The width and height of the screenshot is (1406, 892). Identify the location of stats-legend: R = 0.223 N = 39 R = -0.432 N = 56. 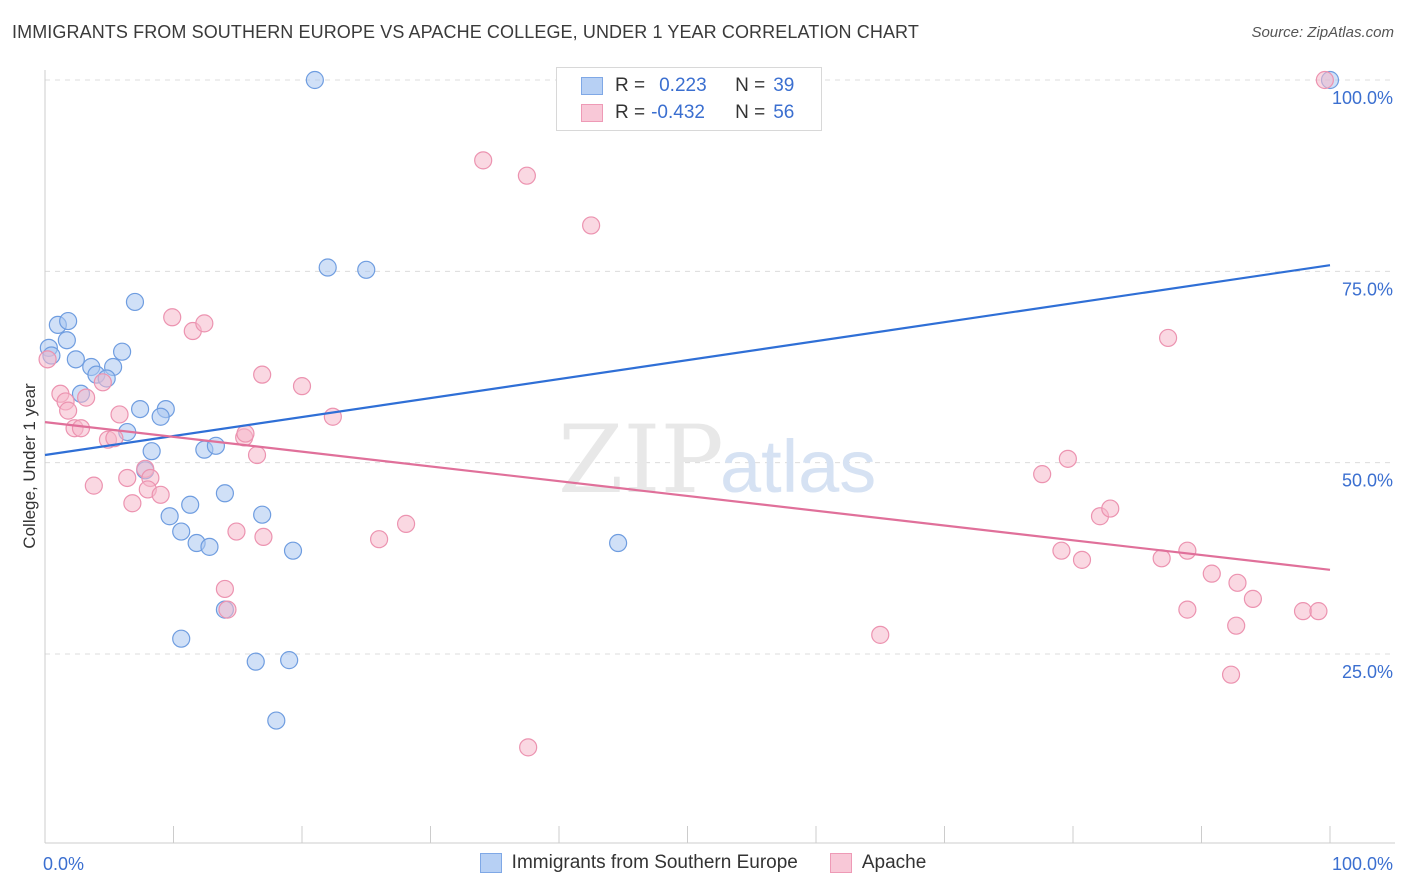
(689, 99).